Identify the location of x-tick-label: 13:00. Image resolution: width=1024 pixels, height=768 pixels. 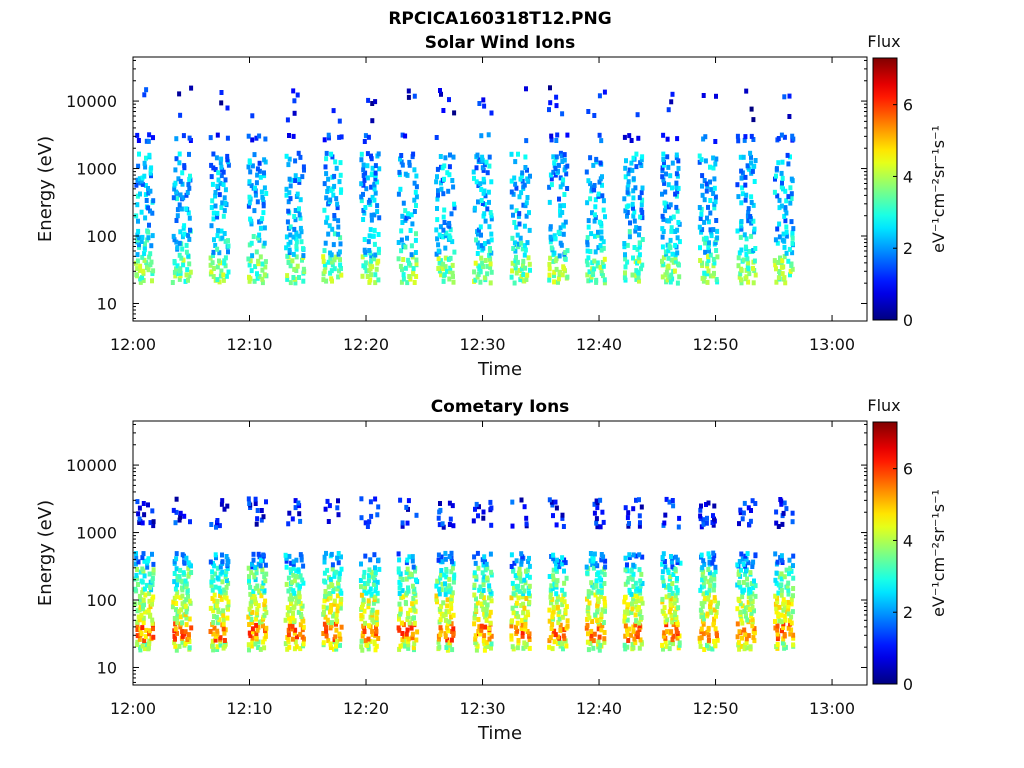
(832, 344).